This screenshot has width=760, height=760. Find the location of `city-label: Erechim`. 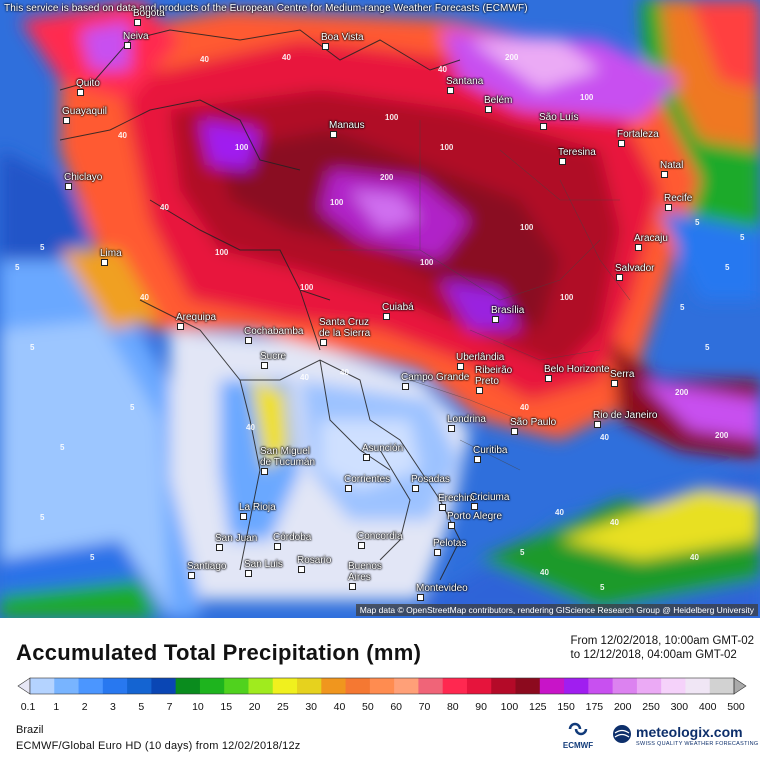

city-label: Erechim is located at coordinates (456, 498).